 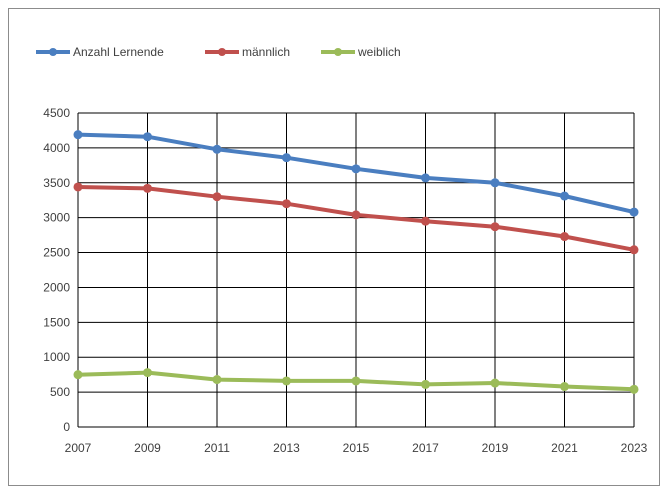 What do you see at coordinates (56, 287) in the screenshot?
I see `y-tick-label: 2000` at bounding box center [56, 287].